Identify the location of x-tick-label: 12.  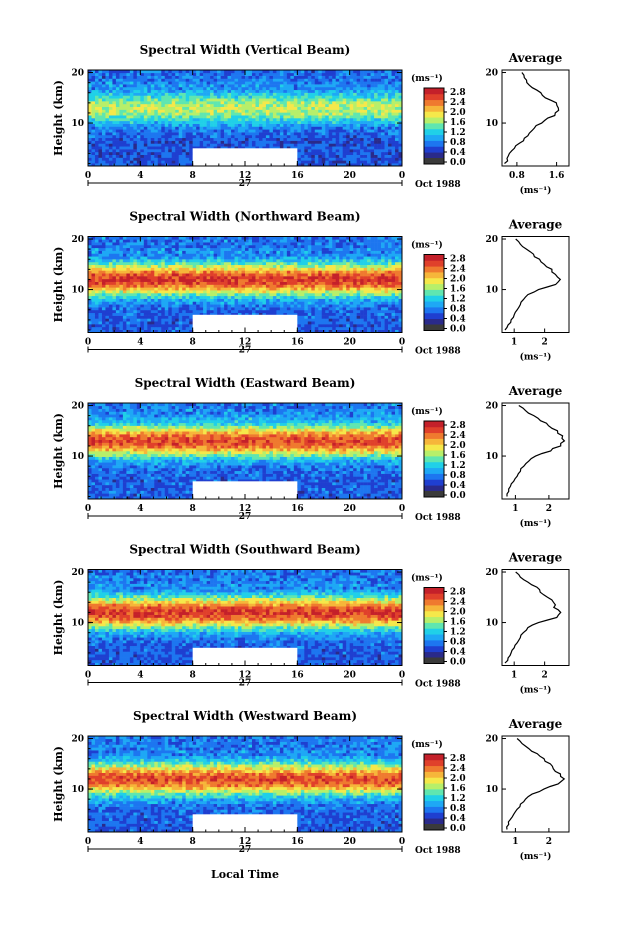
(245, 176).